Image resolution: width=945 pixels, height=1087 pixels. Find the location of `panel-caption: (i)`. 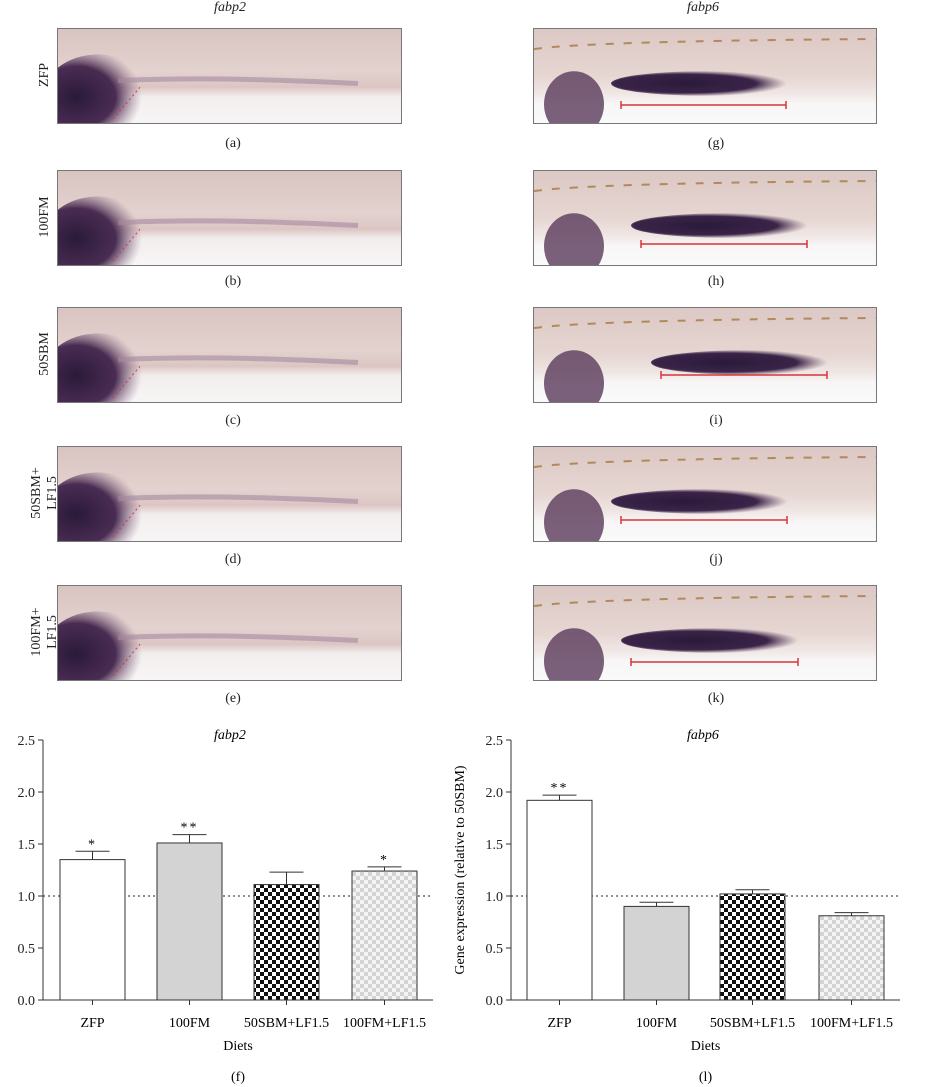

panel-caption: (i) is located at coordinates (716, 420).